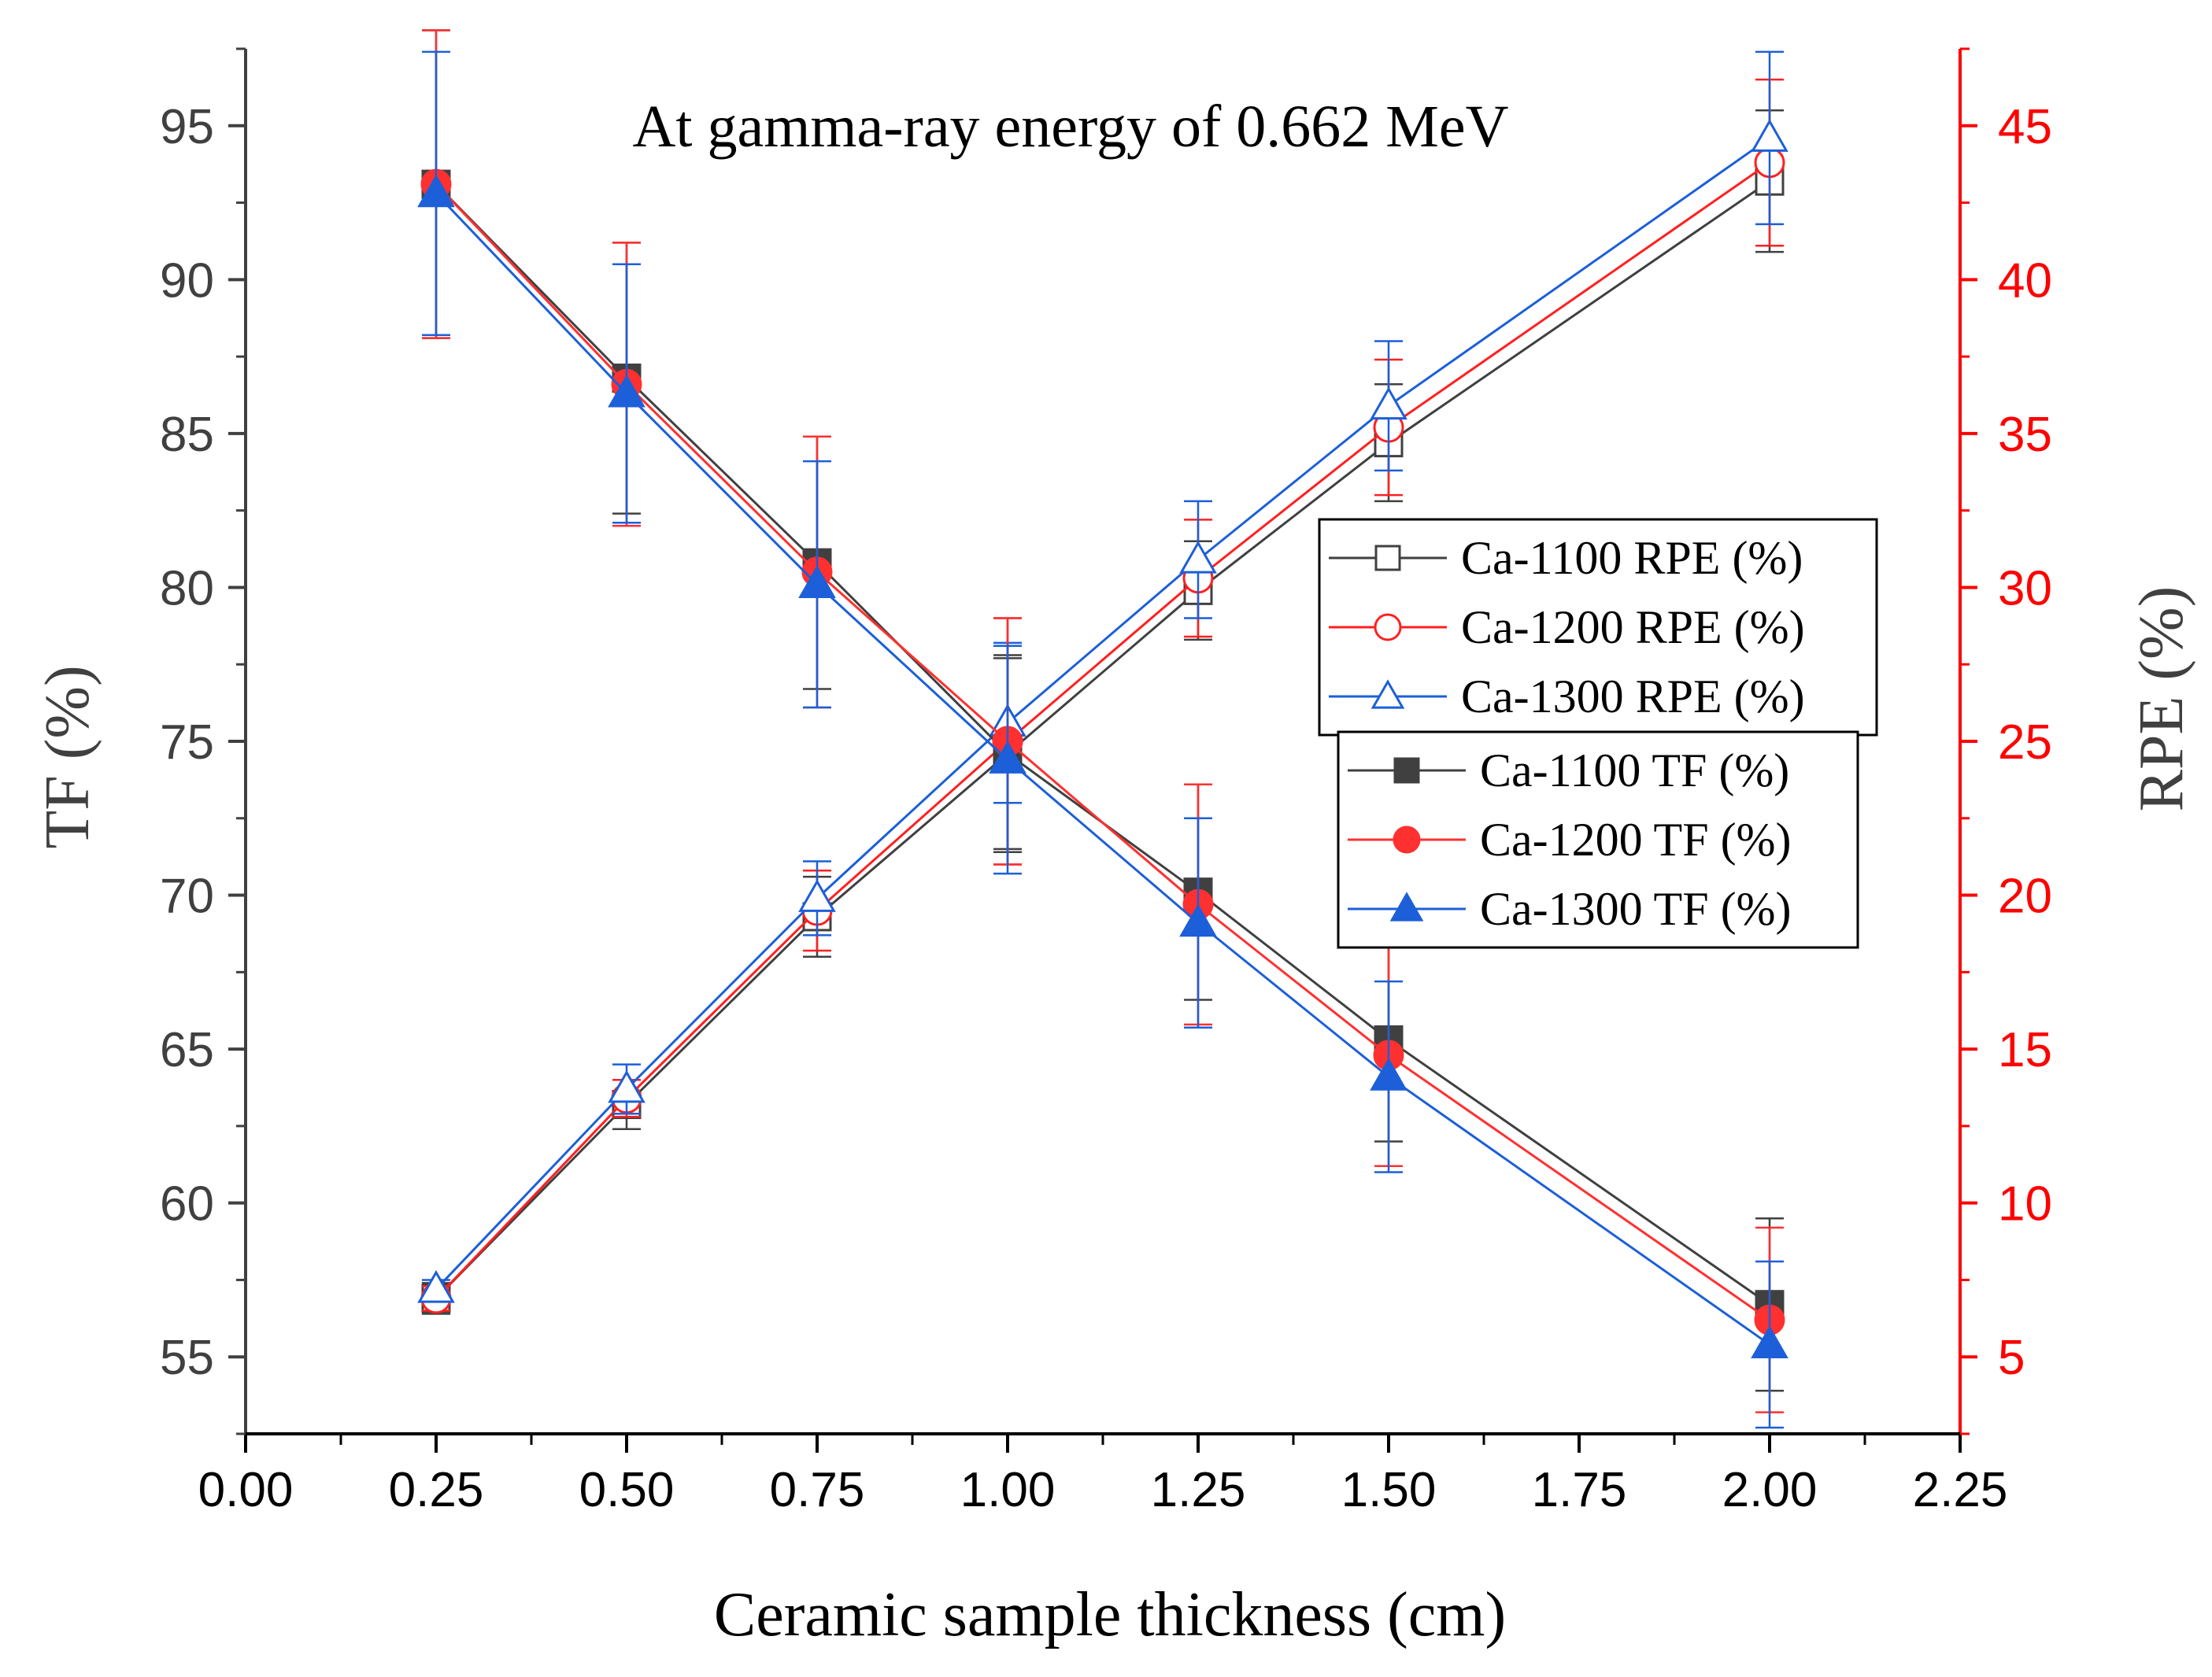 Image resolution: width=2212 pixels, height=1677 pixels. What do you see at coordinates (246, 1490) in the screenshot?
I see `x-tick-label: 0.00` at bounding box center [246, 1490].